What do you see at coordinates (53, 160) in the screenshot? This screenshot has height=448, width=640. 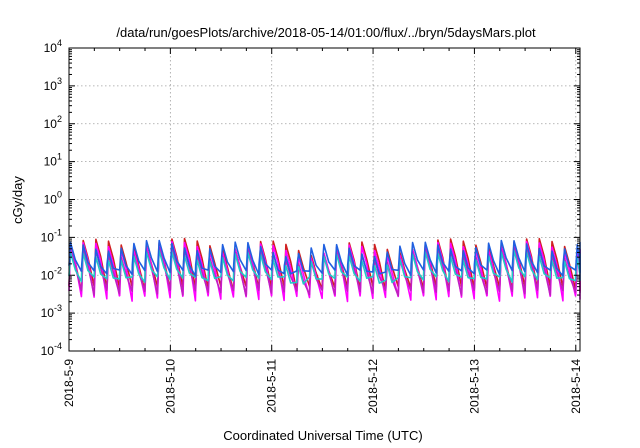 I see `y-tick-label: 10¹` at bounding box center [53, 160].